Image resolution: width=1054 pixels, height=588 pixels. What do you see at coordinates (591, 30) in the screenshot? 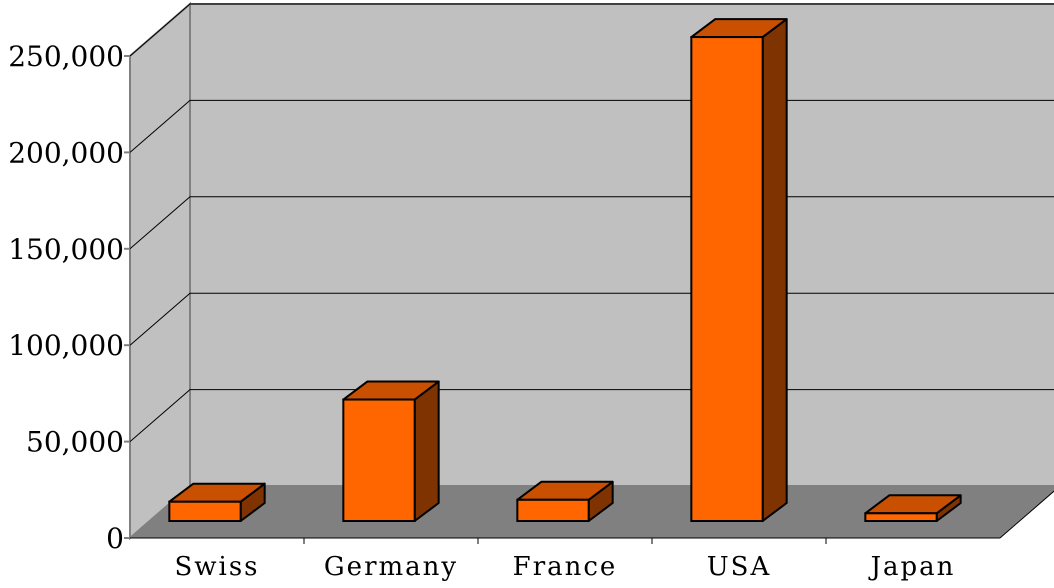
I see `gridline` at bounding box center [591, 30].